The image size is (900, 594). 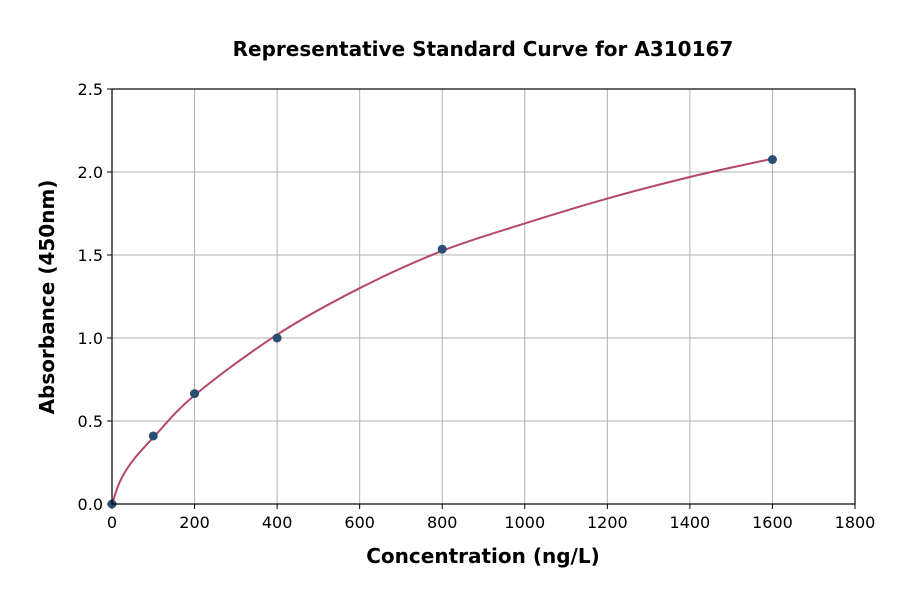 What do you see at coordinates (90, 89) in the screenshot?
I see `y-tick-label: 2.5` at bounding box center [90, 89].